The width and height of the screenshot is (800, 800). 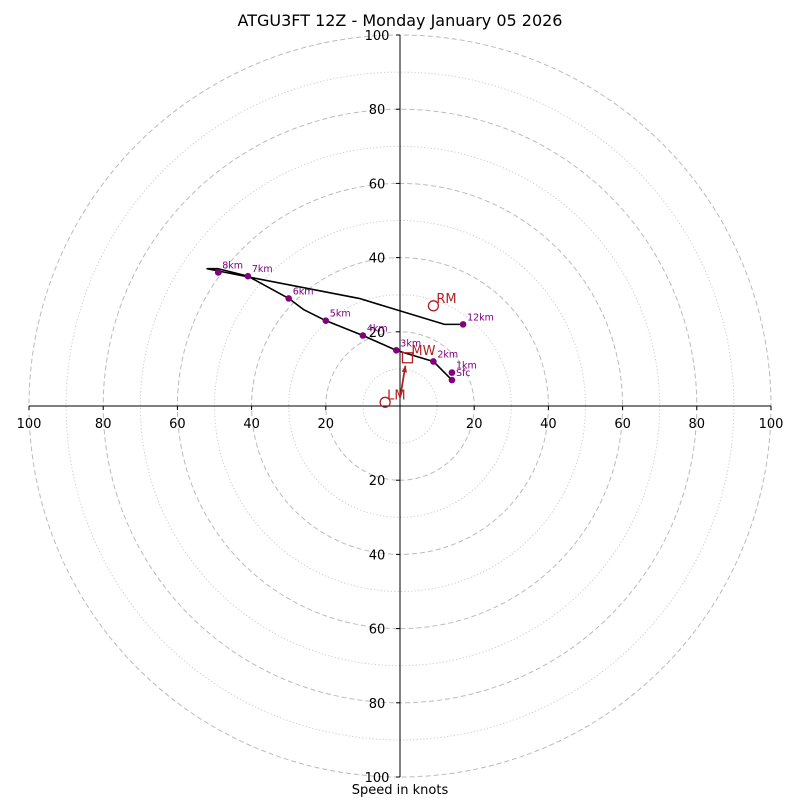 What do you see at coordinates (377, 778) in the screenshot?
I see `y-tick-label-bottom-100: 100` at bounding box center [377, 778].